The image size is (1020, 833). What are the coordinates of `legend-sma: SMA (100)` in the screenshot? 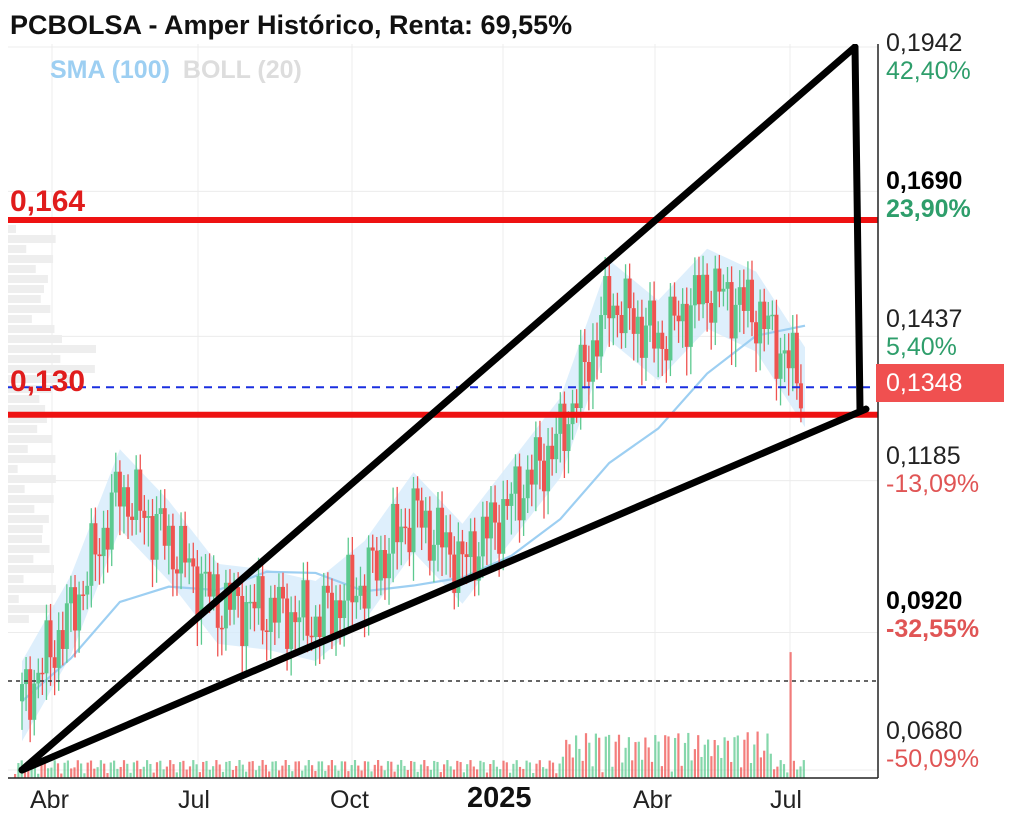 It's located at (110, 70).